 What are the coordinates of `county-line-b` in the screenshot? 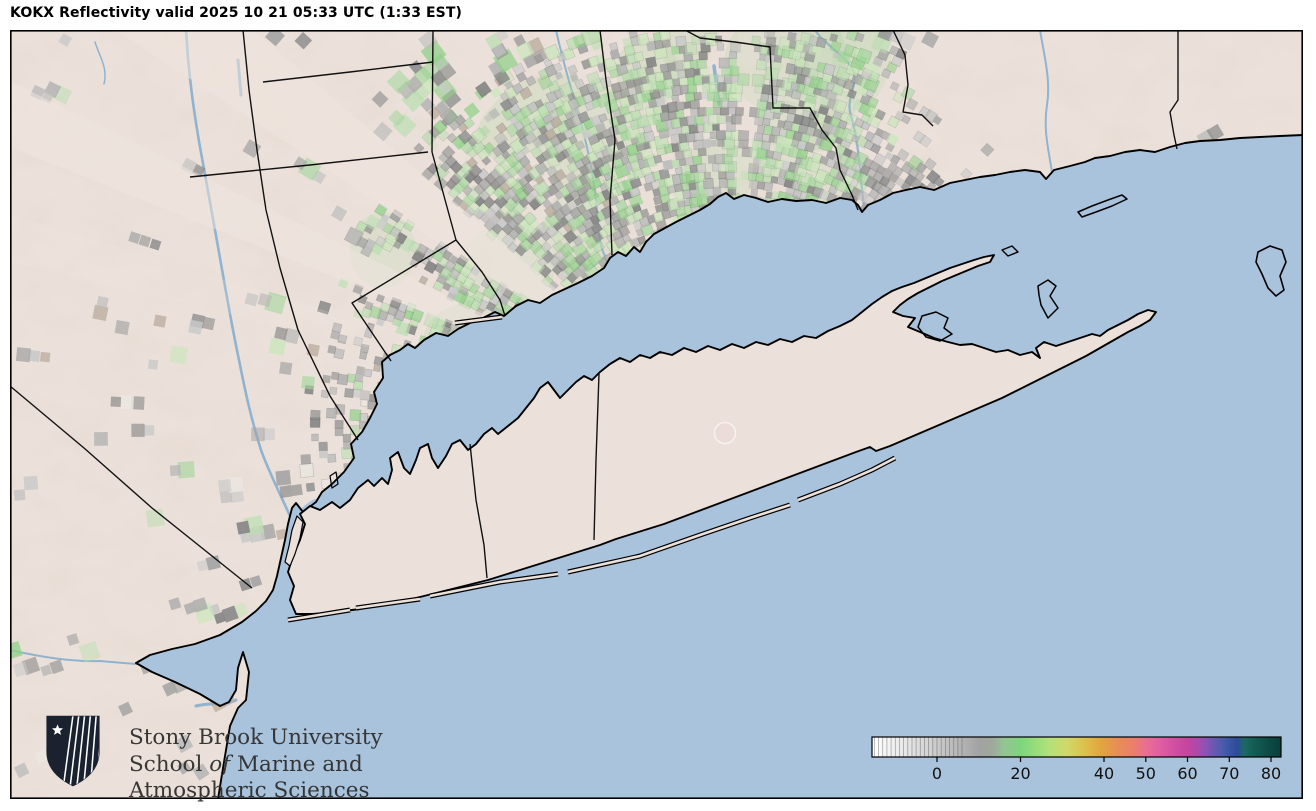 It's located at (348, 72).